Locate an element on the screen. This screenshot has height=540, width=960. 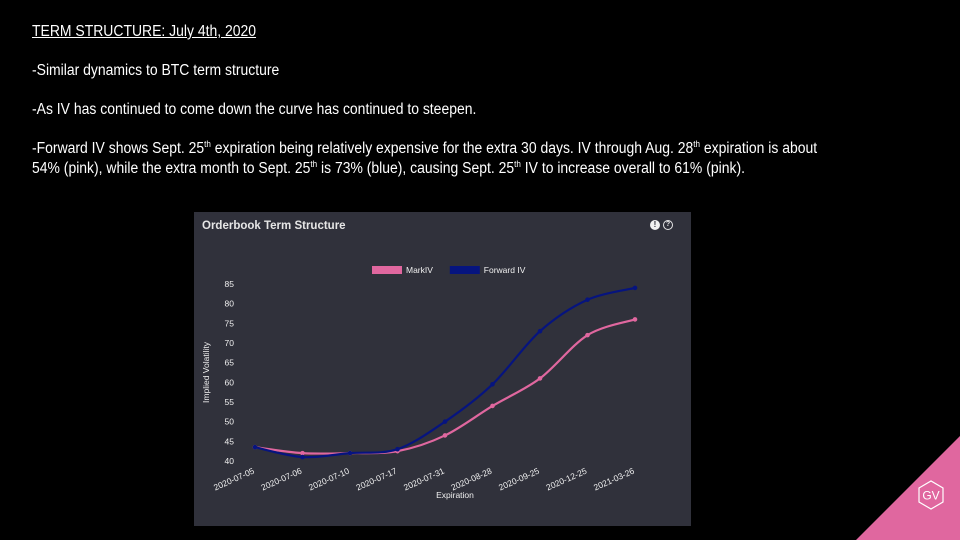
y-tick-label: 50 is located at coordinates (230, 422).